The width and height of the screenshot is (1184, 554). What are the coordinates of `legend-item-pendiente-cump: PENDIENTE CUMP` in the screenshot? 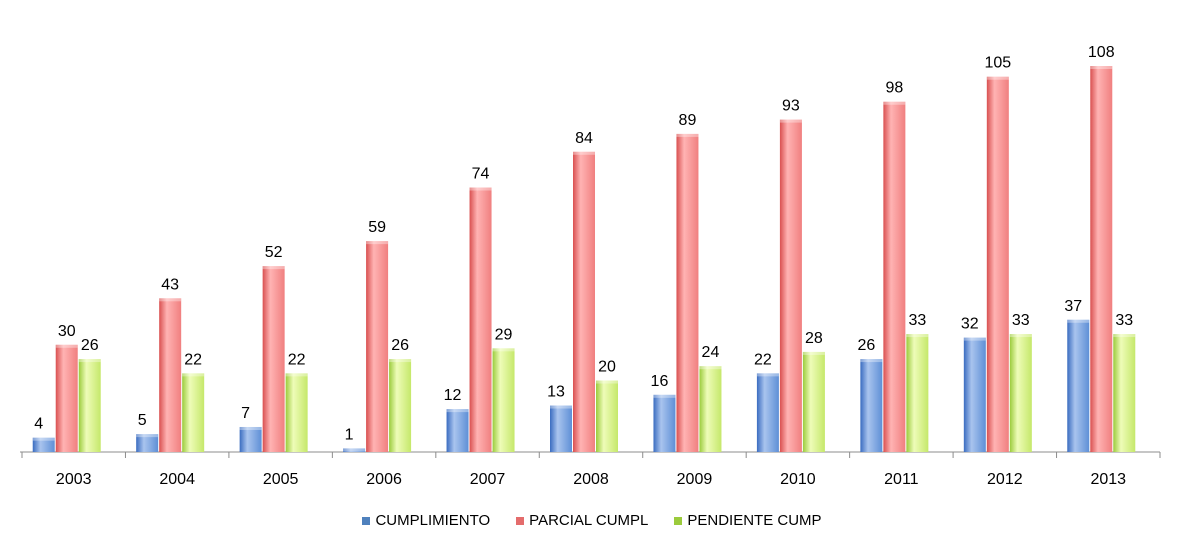 It's located at (748, 520).